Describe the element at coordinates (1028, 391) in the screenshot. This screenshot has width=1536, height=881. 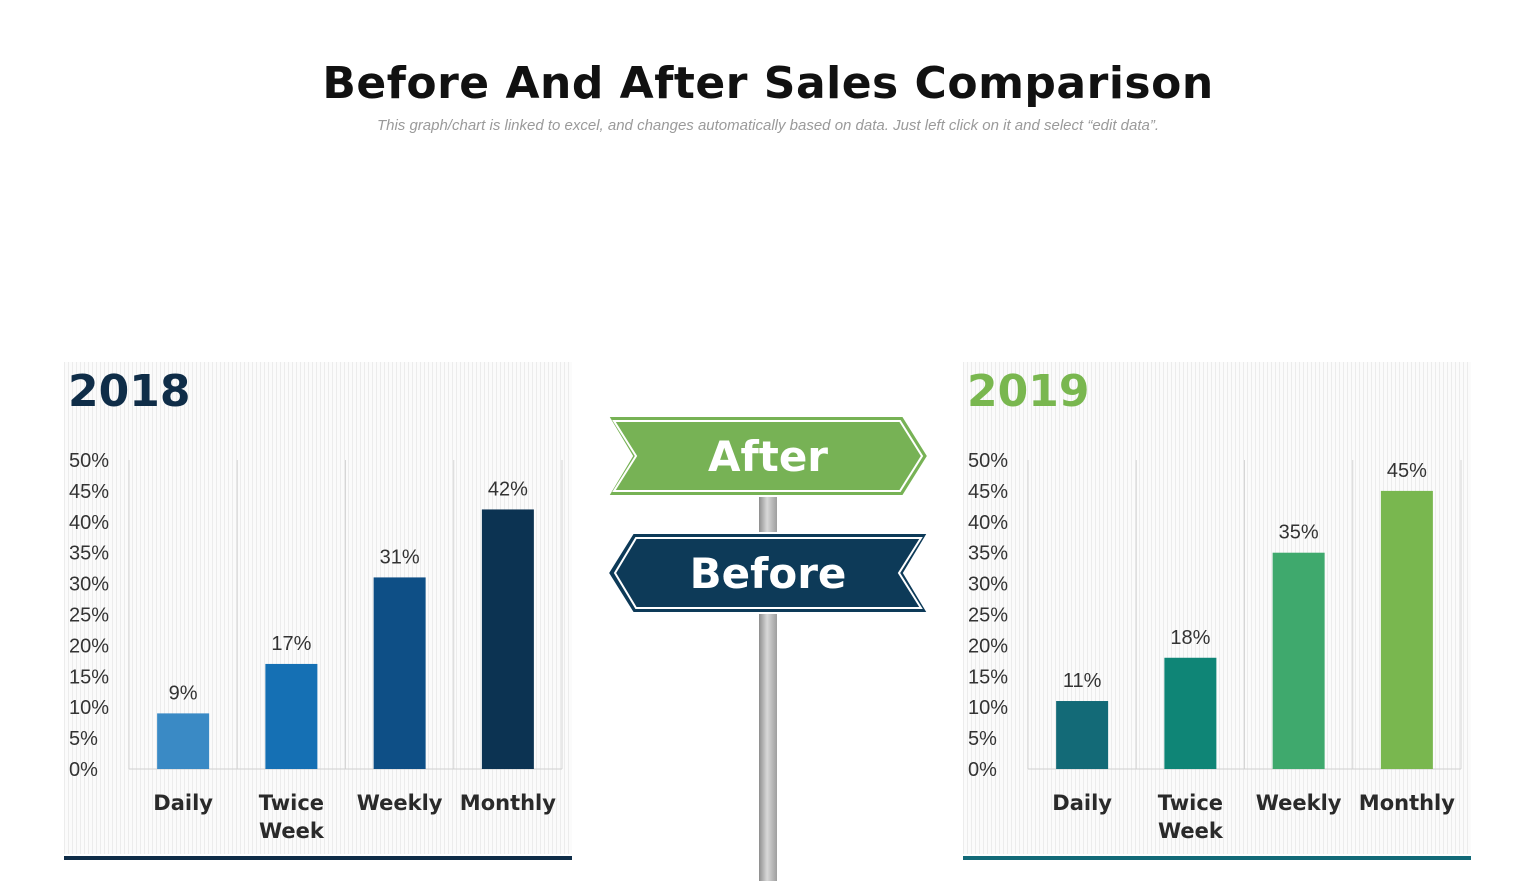
I see `chart-title-2019: 2019` at that location.